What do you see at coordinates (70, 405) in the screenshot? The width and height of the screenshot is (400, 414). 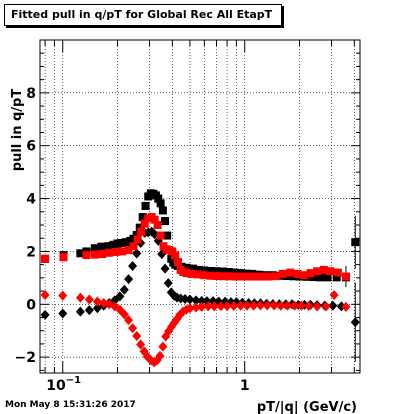 I see `timestamp-footer: Mon May 8 15:31:26 2017` at bounding box center [70, 405].